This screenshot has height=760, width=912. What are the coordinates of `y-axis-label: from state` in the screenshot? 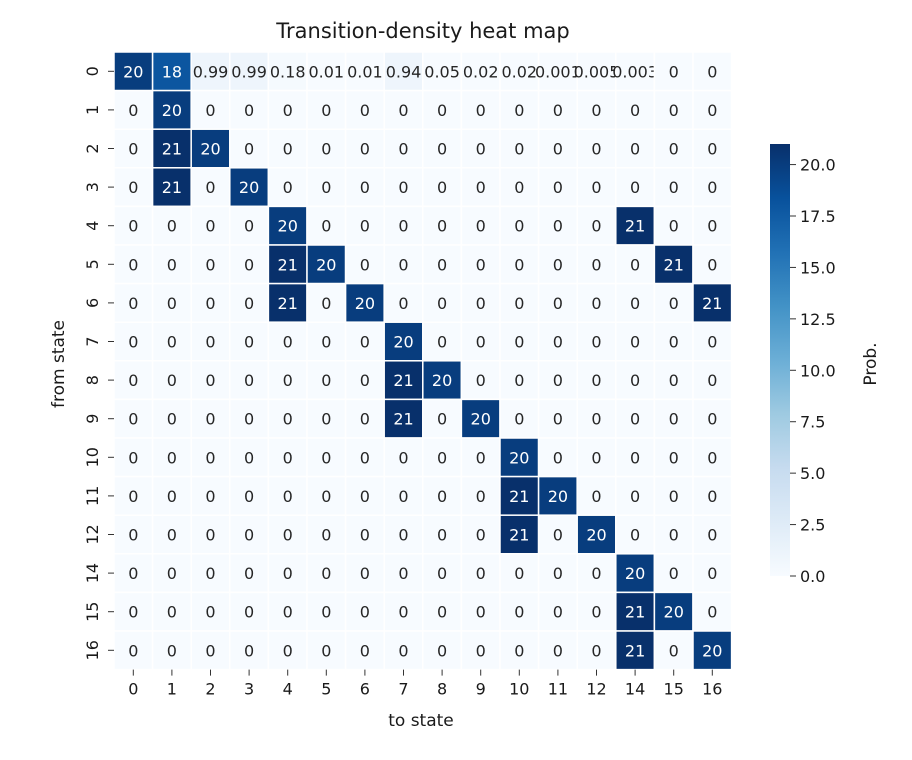 It's located at (59, 364).